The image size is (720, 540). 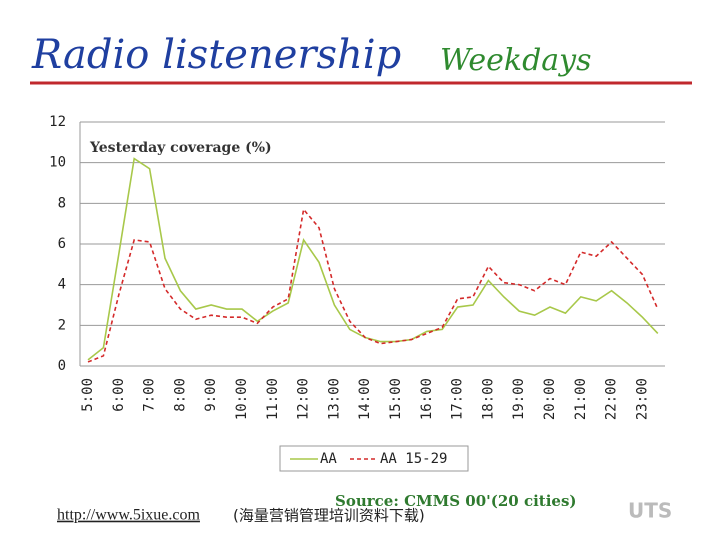 What do you see at coordinates (129, 515) in the screenshot?
I see `url: http://www.5ixue.com` at bounding box center [129, 515].